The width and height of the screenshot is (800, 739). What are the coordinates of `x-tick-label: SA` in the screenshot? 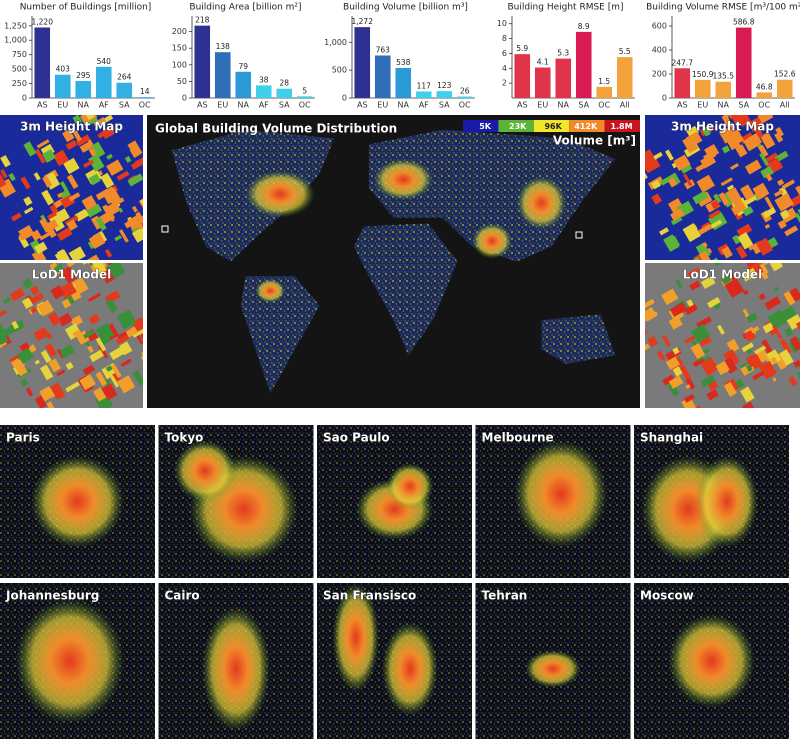 It's located at (583, 105).